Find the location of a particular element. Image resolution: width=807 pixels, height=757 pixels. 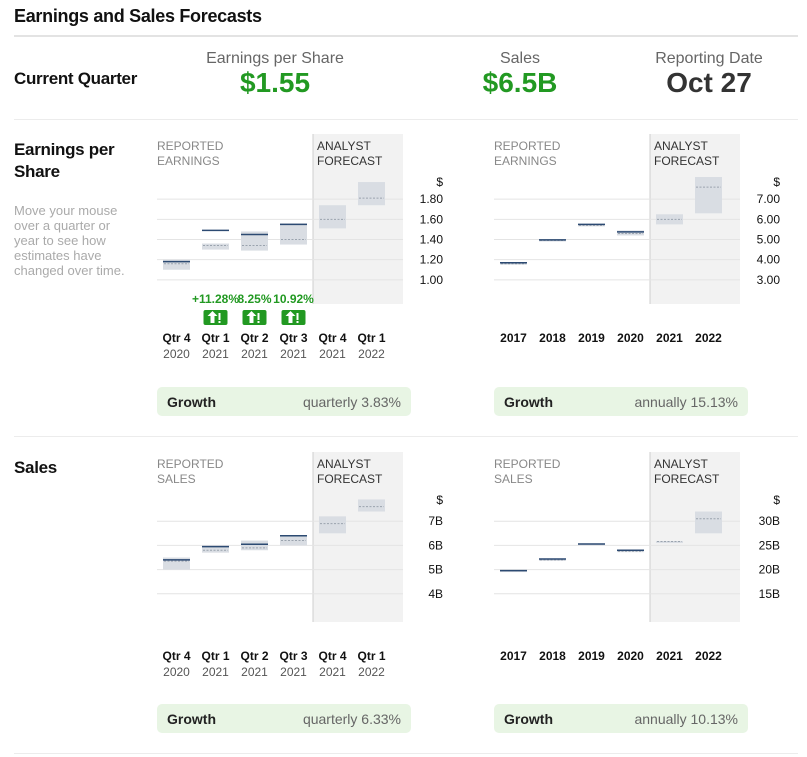

x-year-label: 2020 is located at coordinates (176, 354).